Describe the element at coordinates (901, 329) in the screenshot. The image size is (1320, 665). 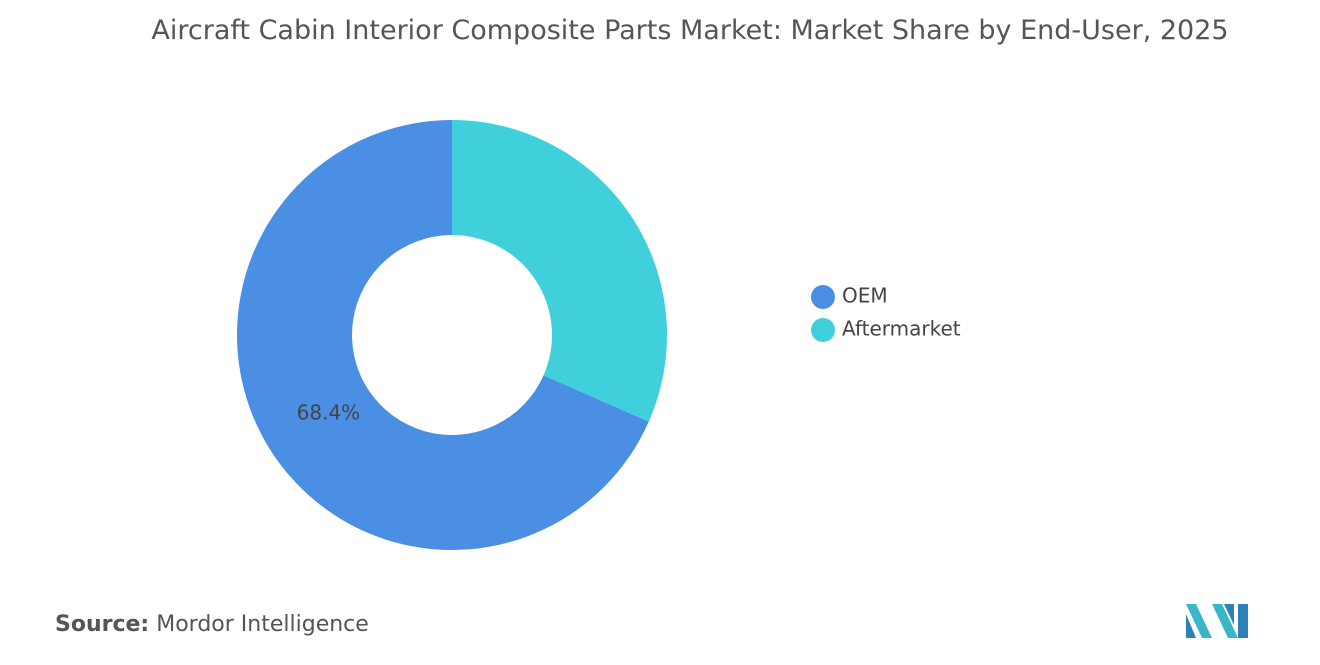
I see `legend-label: Aftermarket` at that location.